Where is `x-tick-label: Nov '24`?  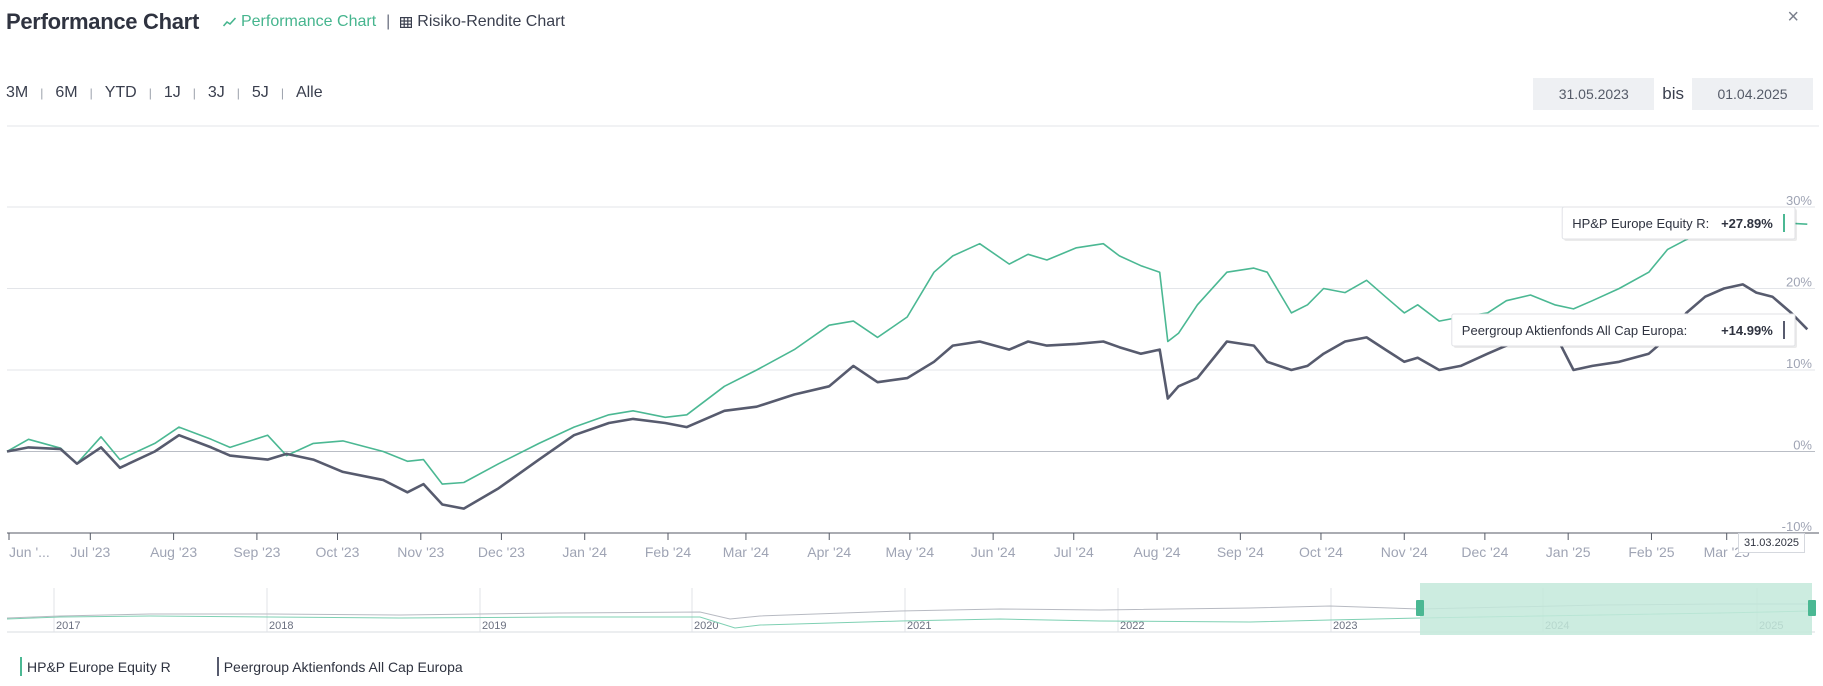 x-tick-label: Nov '24 is located at coordinates (1404, 552).